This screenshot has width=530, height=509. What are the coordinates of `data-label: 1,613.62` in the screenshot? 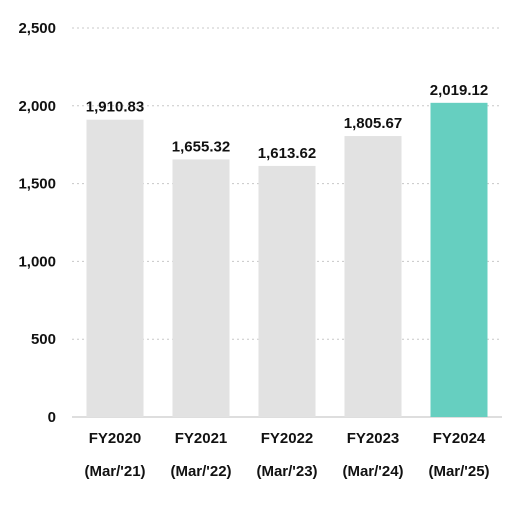 It's located at (287, 153).